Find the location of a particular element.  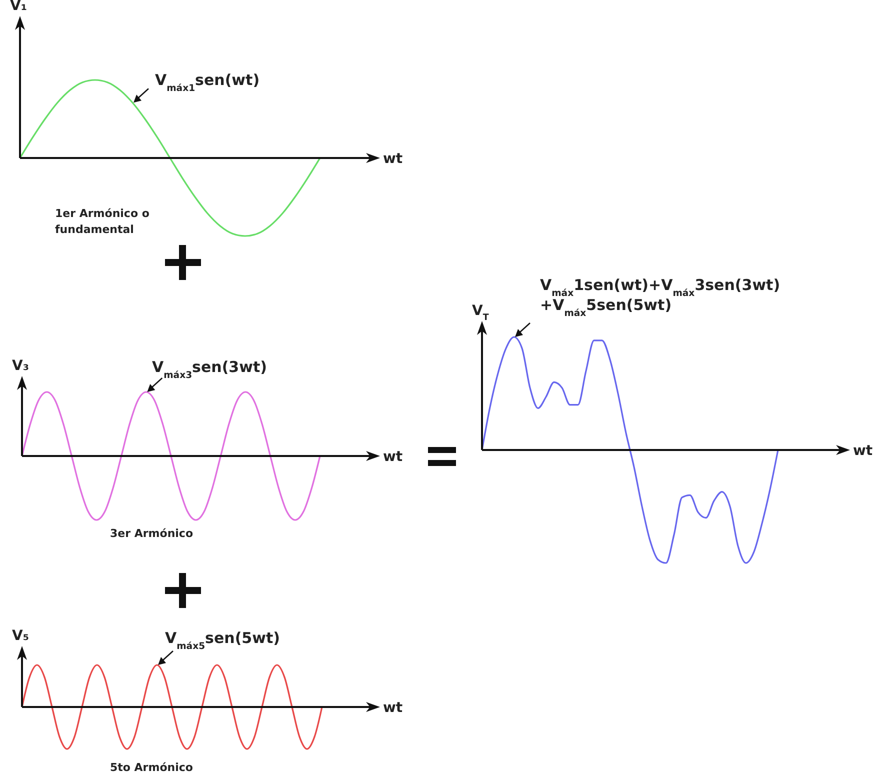

annotation: 1er Armónico o fundamental is located at coordinates (102, 221).